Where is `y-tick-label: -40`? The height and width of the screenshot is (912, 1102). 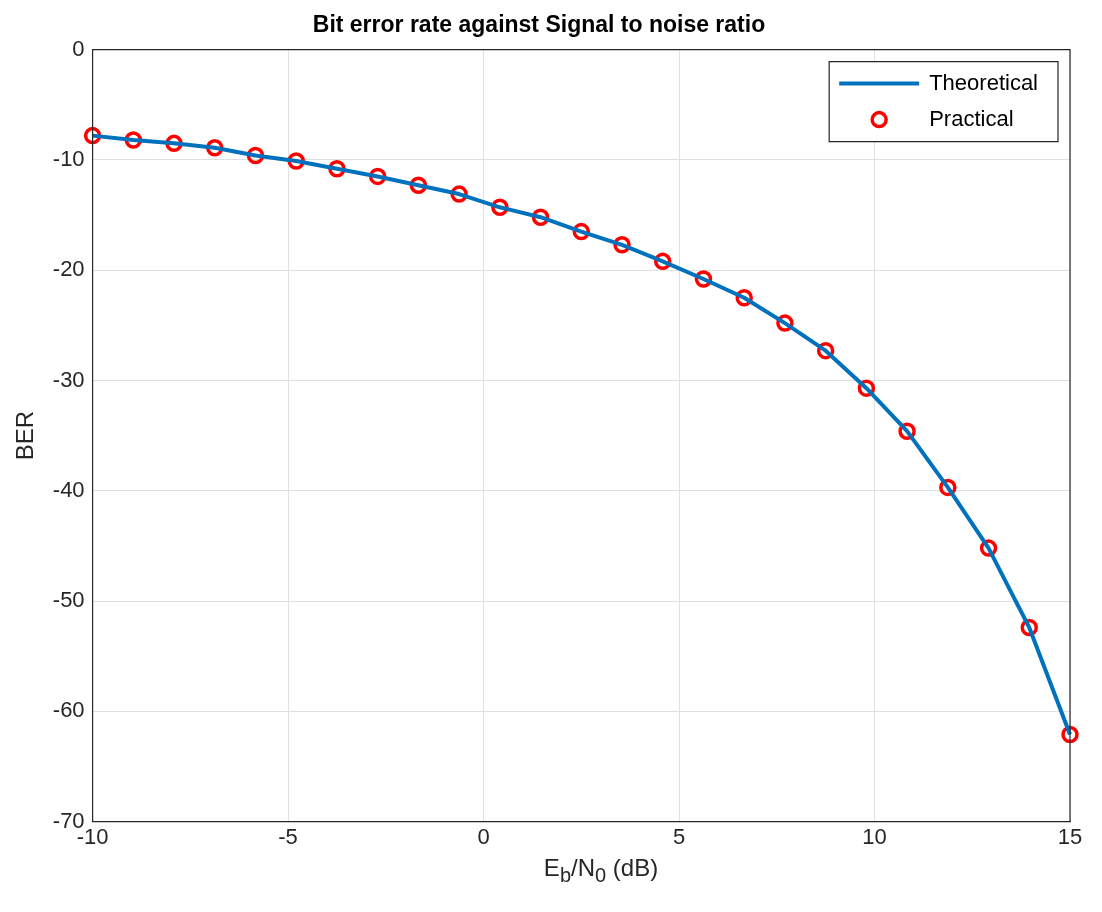
y-tick-label: -40 is located at coordinates (68, 489).